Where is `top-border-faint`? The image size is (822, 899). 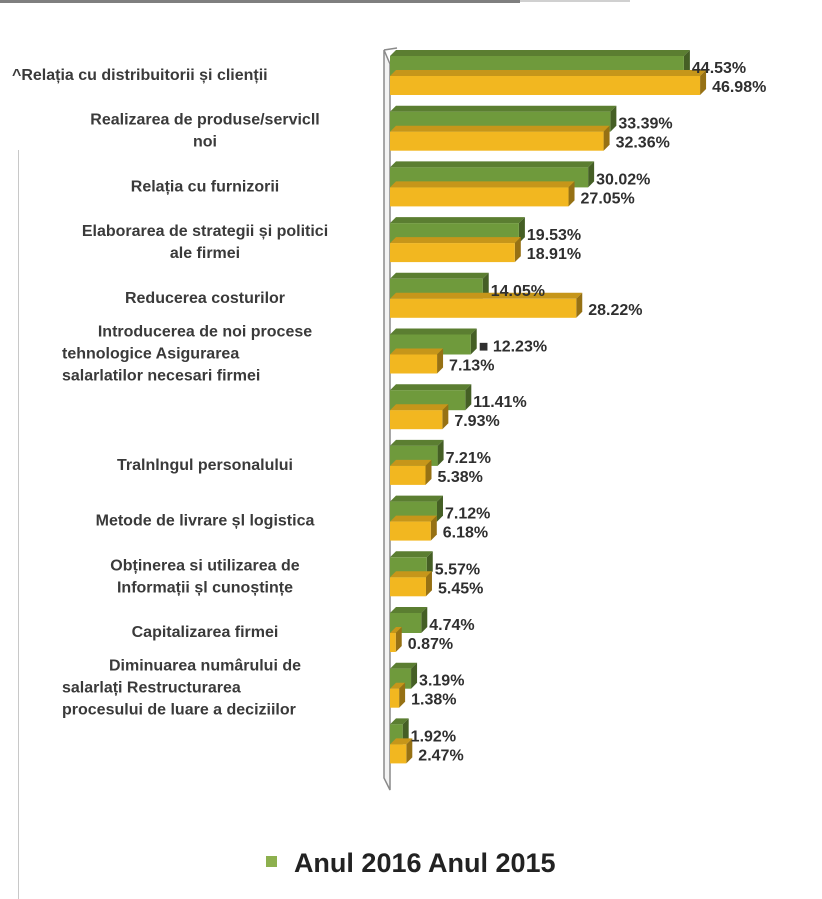
top-border-faint is located at coordinates (575, 1).